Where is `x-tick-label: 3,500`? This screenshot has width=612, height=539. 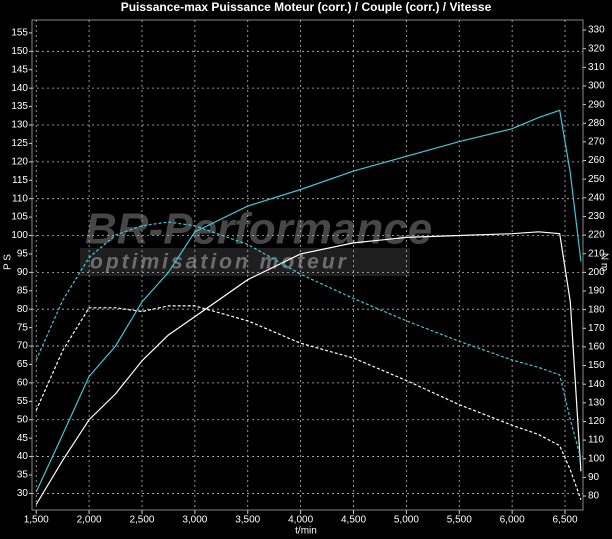 x-tick-label: 3,500 is located at coordinates (247, 520).